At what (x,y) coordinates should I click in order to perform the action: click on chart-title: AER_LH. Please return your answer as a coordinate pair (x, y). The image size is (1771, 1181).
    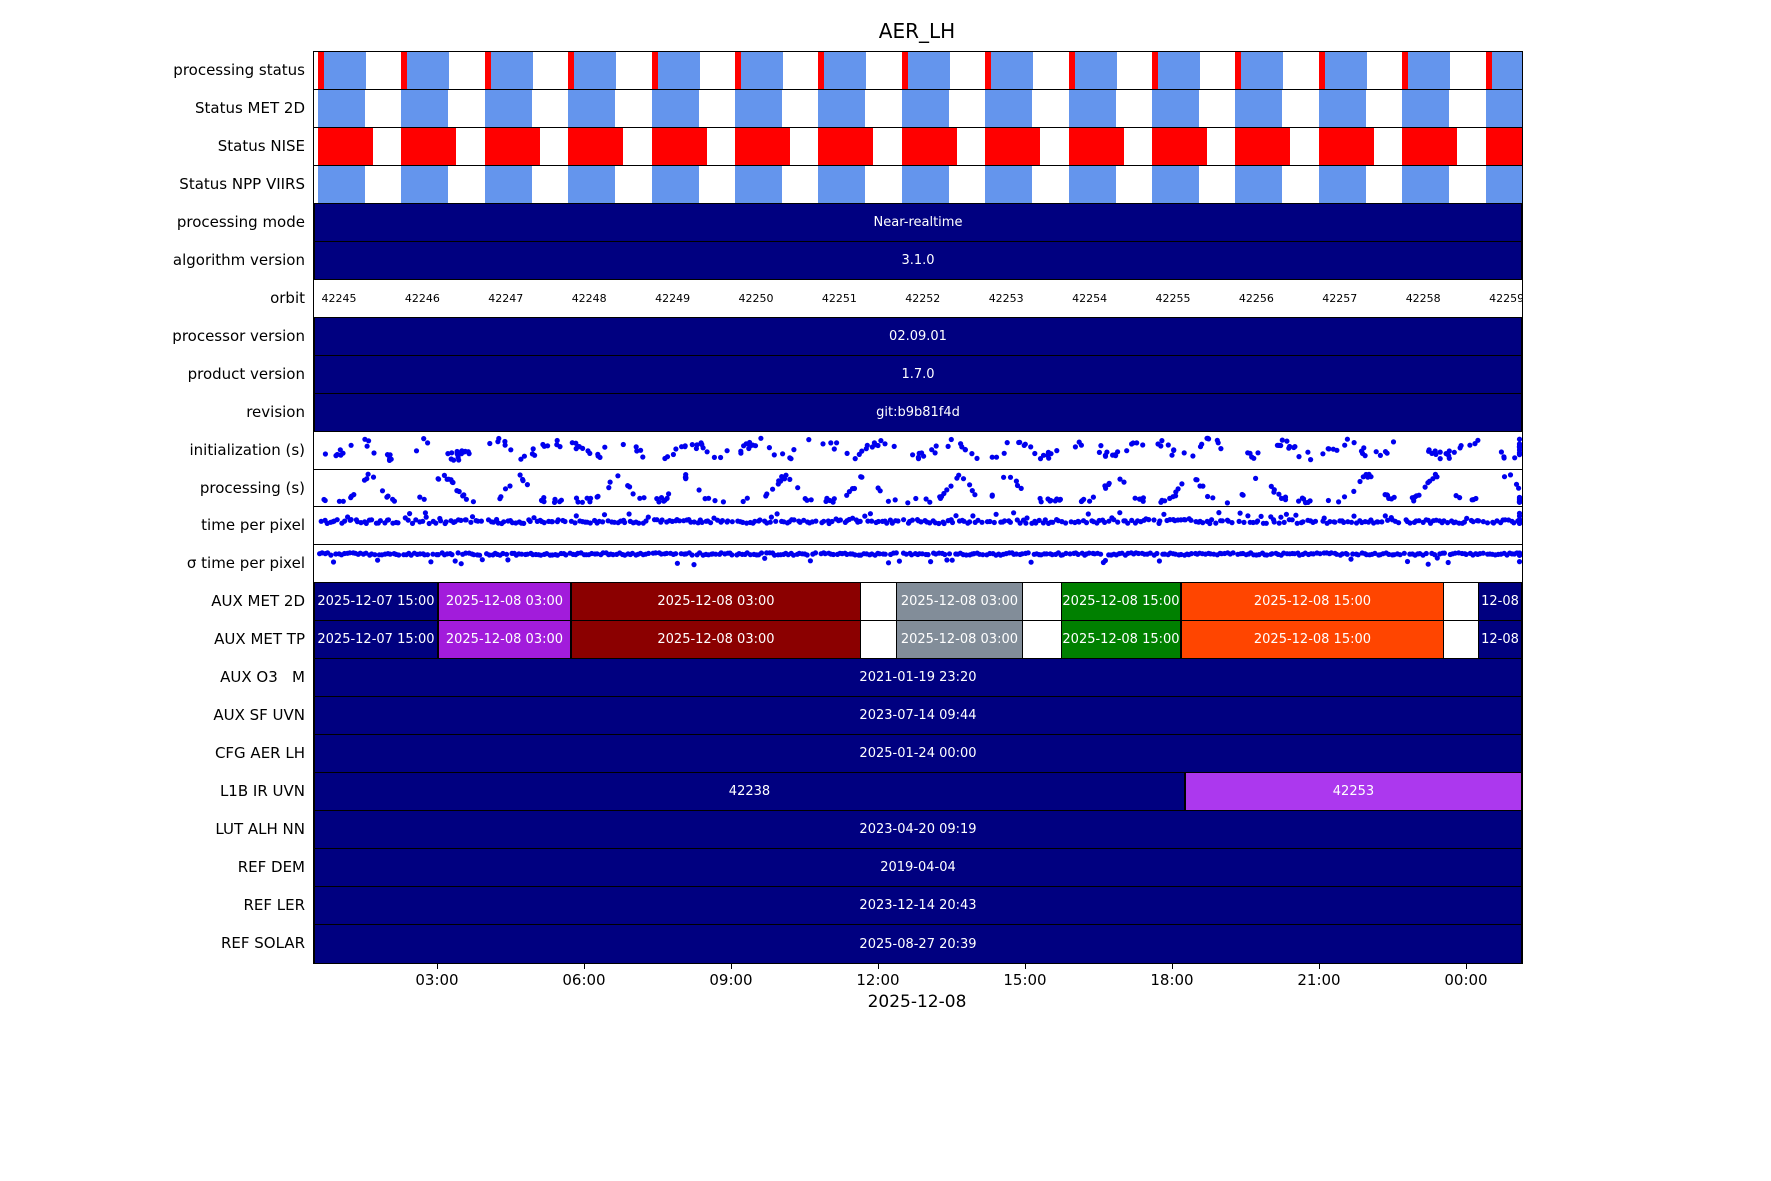
    Looking at the image, I should click on (917, 31).